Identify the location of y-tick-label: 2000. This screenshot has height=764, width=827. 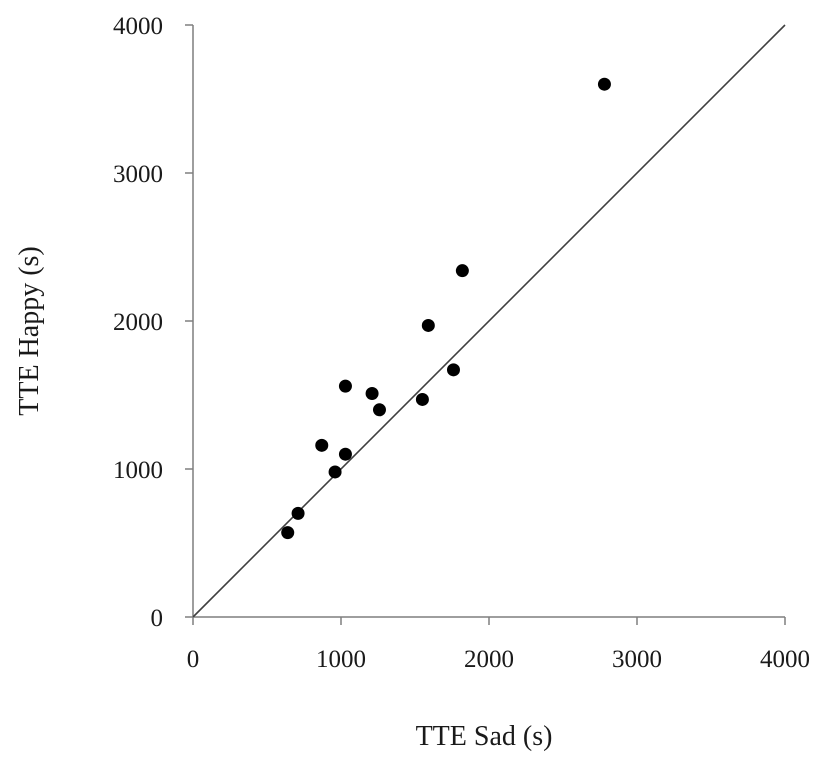
(138, 322).